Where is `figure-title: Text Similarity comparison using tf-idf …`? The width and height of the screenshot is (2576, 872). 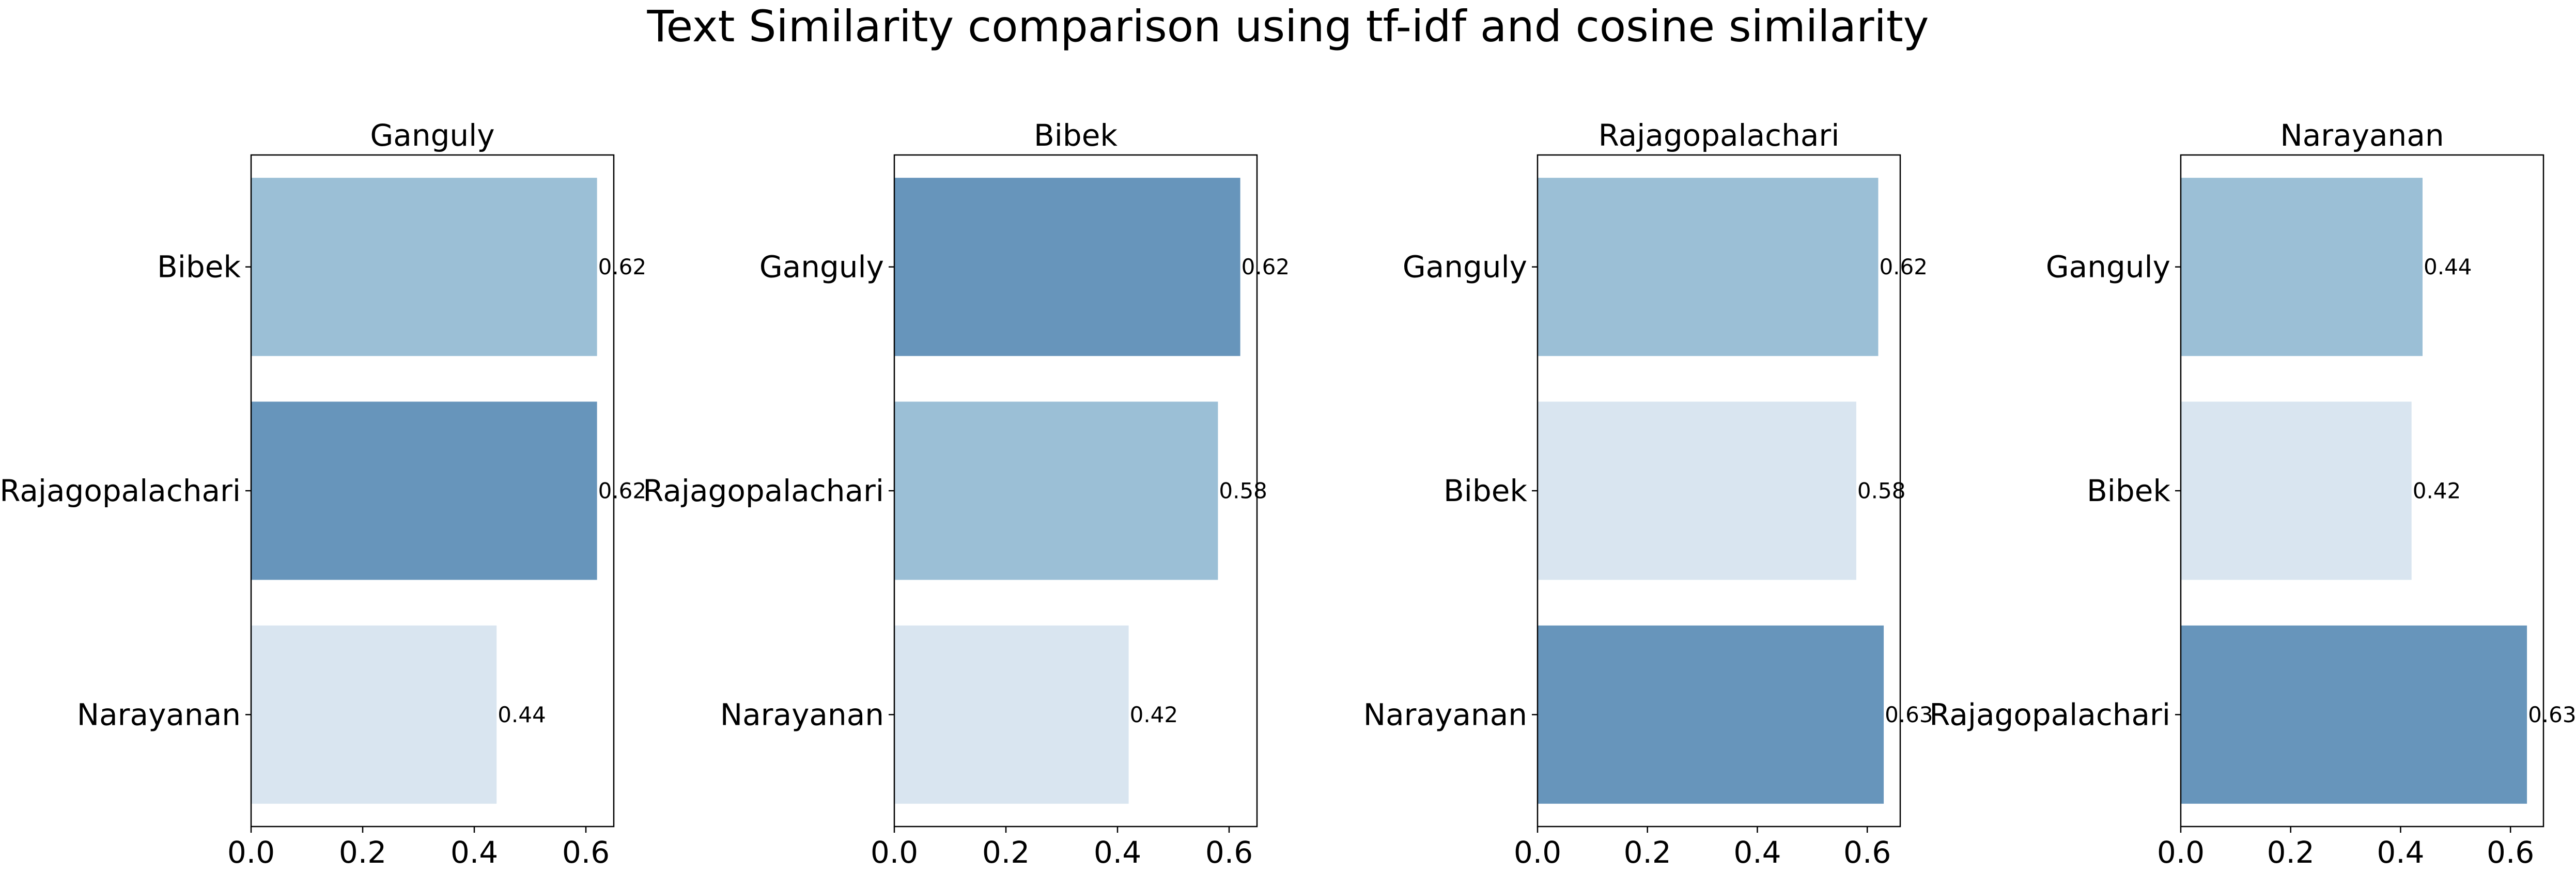 figure-title: Text Similarity comparison using tf-idf … is located at coordinates (1288, 26).